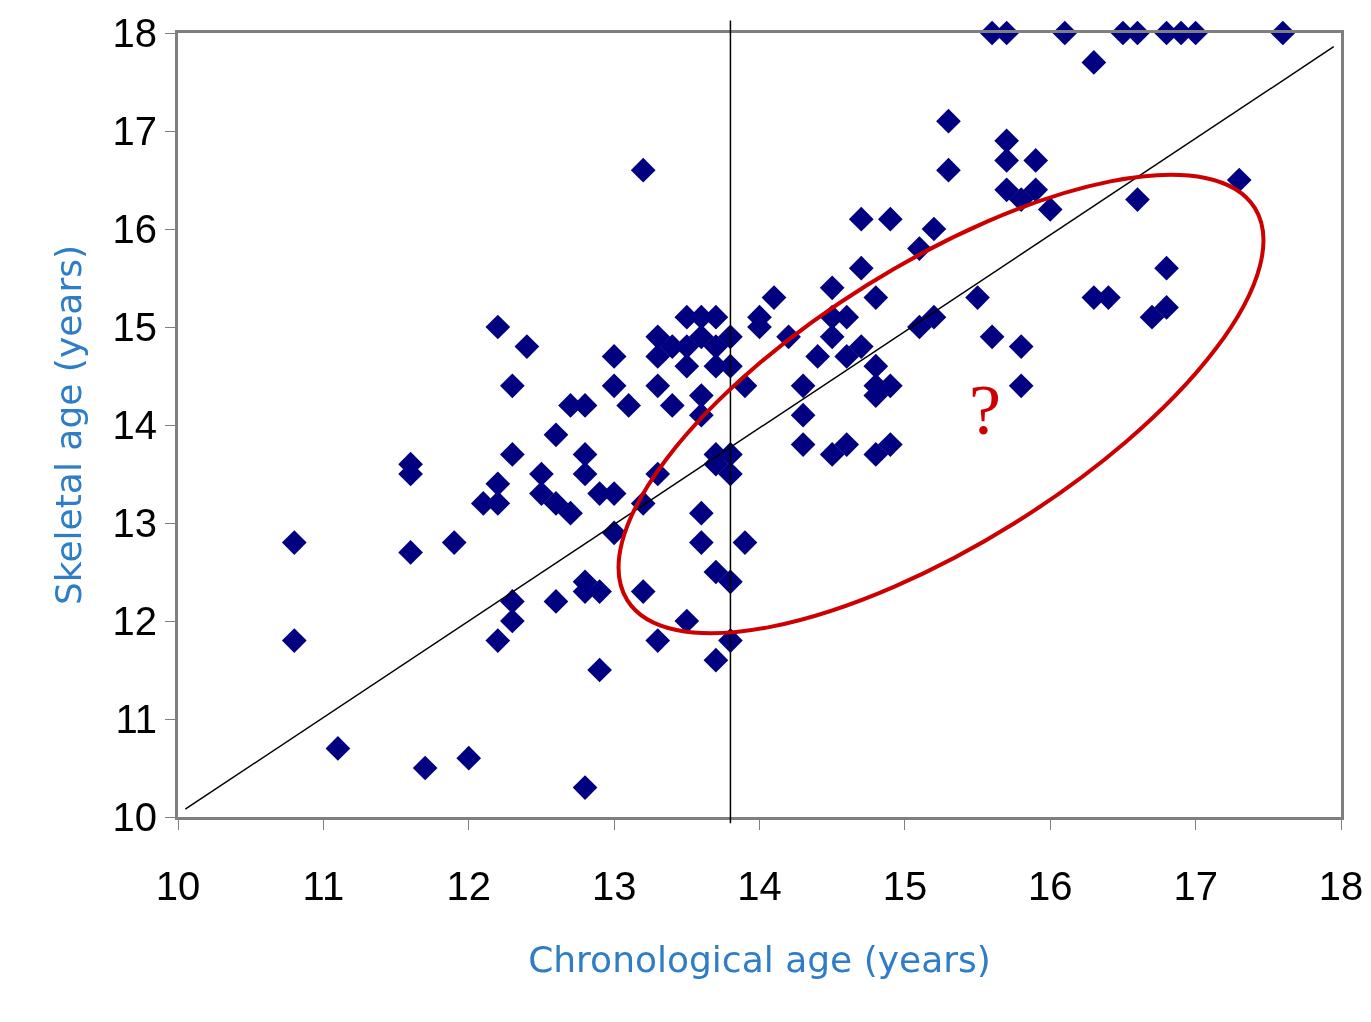 Image resolution: width=1371 pixels, height=1022 pixels. What do you see at coordinates (1050, 886) in the screenshot?
I see `x-tick-label: 16` at bounding box center [1050, 886].